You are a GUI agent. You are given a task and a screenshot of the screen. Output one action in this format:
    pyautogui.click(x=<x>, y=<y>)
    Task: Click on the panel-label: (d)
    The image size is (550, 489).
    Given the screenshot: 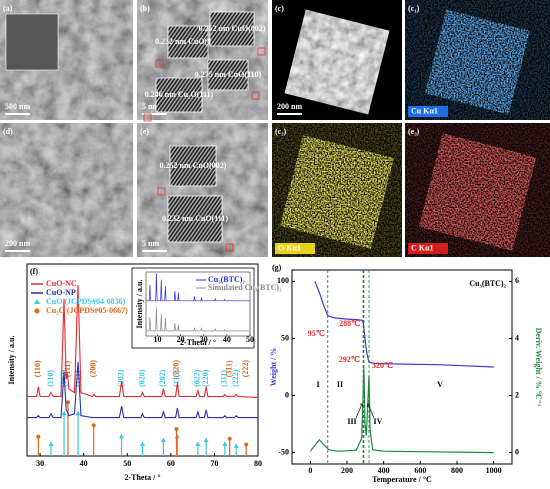 What is the action you would take?
    pyautogui.click(x=8, y=131)
    